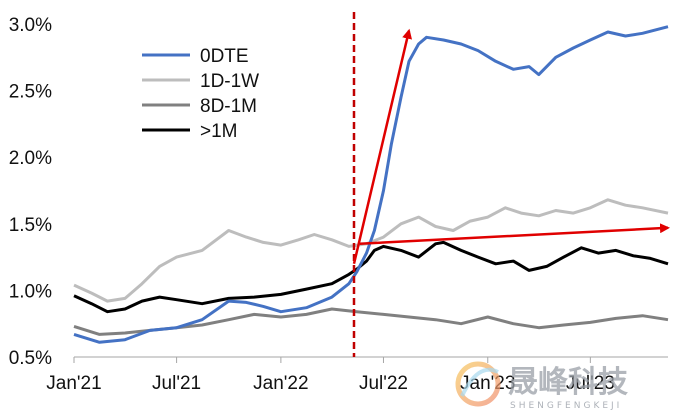 This screenshot has width=700, height=412. Describe the element at coordinates (219, 131) in the screenshot. I see `legend-label-gt-1m: >1M` at that location.